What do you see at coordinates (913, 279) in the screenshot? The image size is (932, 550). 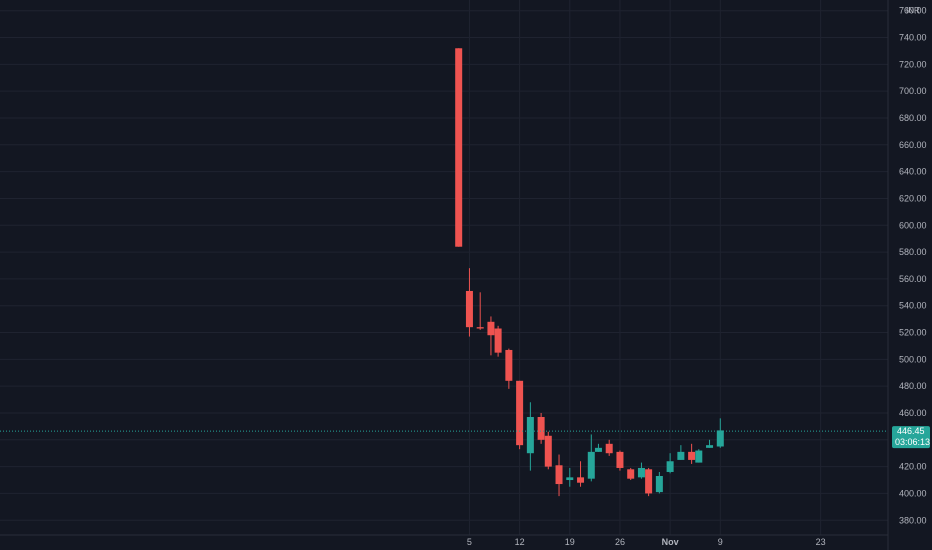 I see `price-tick-label: 560.00` at bounding box center [913, 279].